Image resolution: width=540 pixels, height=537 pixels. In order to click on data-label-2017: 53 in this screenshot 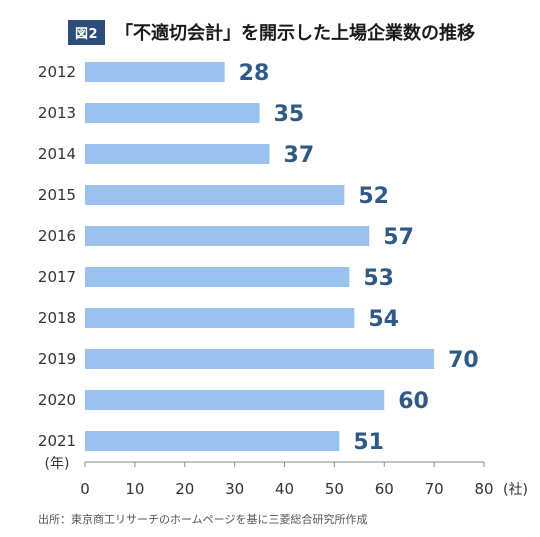, I will do `click(378, 278)`.